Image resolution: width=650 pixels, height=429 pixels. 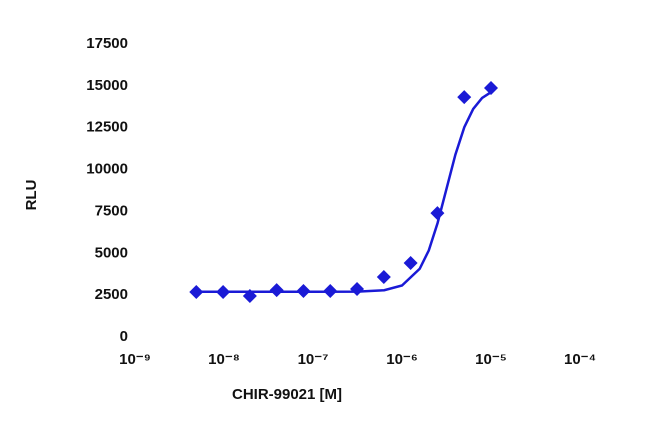 I want to click on x-tick-label: 10⁻⁶, so click(x=402, y=359).